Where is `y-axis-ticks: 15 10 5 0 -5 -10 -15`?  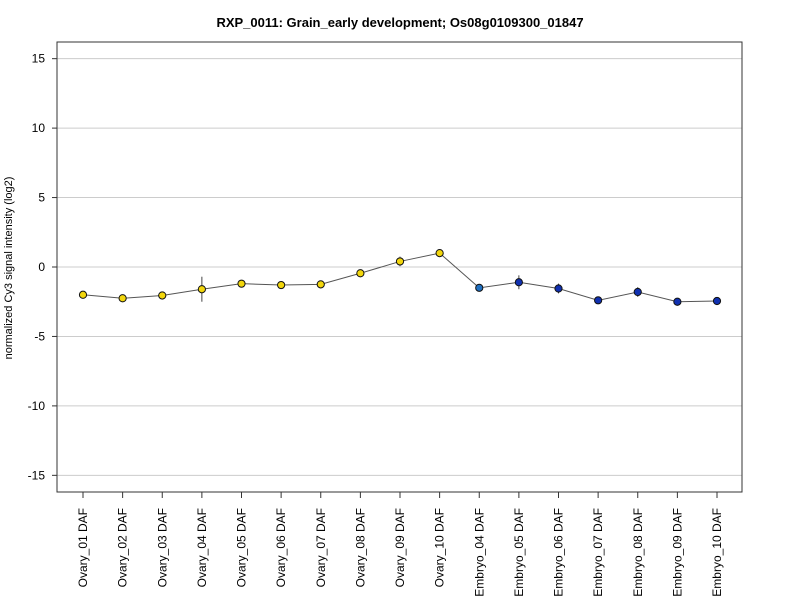
y-axis-ticks: 15 10 5 0 -5 -10 -15 is located at coordinates (42, 267).